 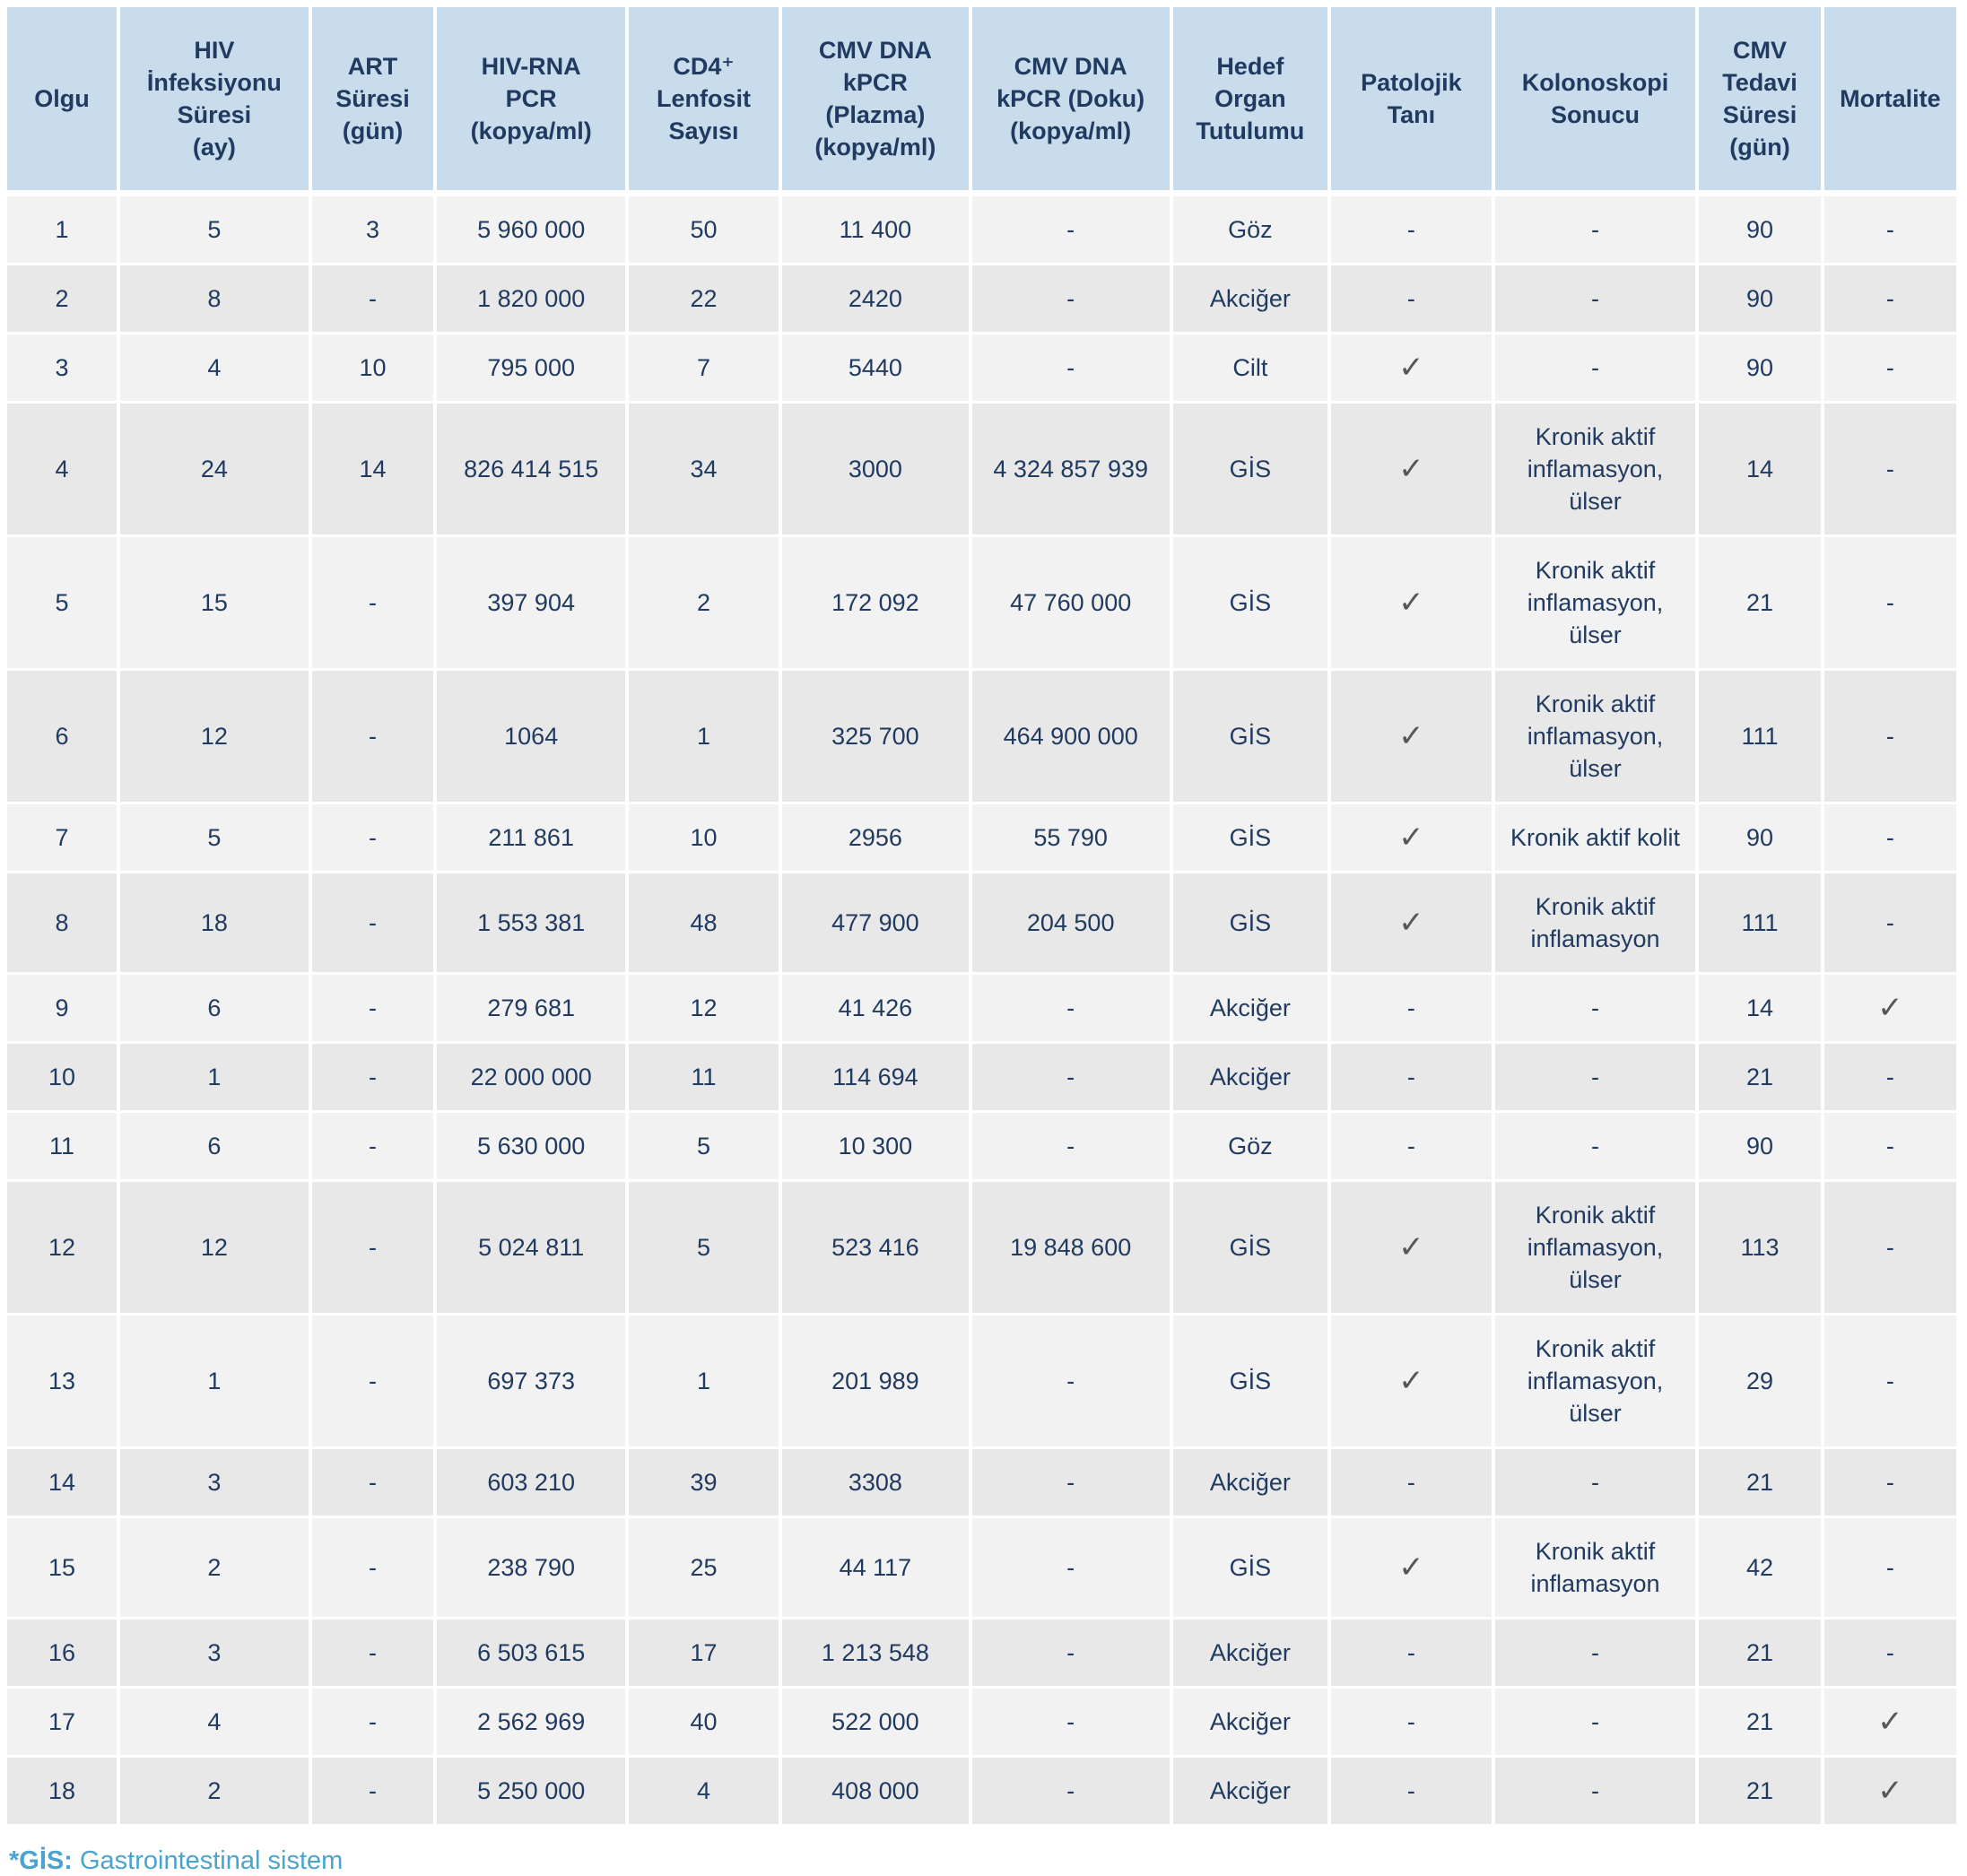 I want to click on table-cell: Kronik aktif inflamasyon, ülser, so click(x=1596, y=736).